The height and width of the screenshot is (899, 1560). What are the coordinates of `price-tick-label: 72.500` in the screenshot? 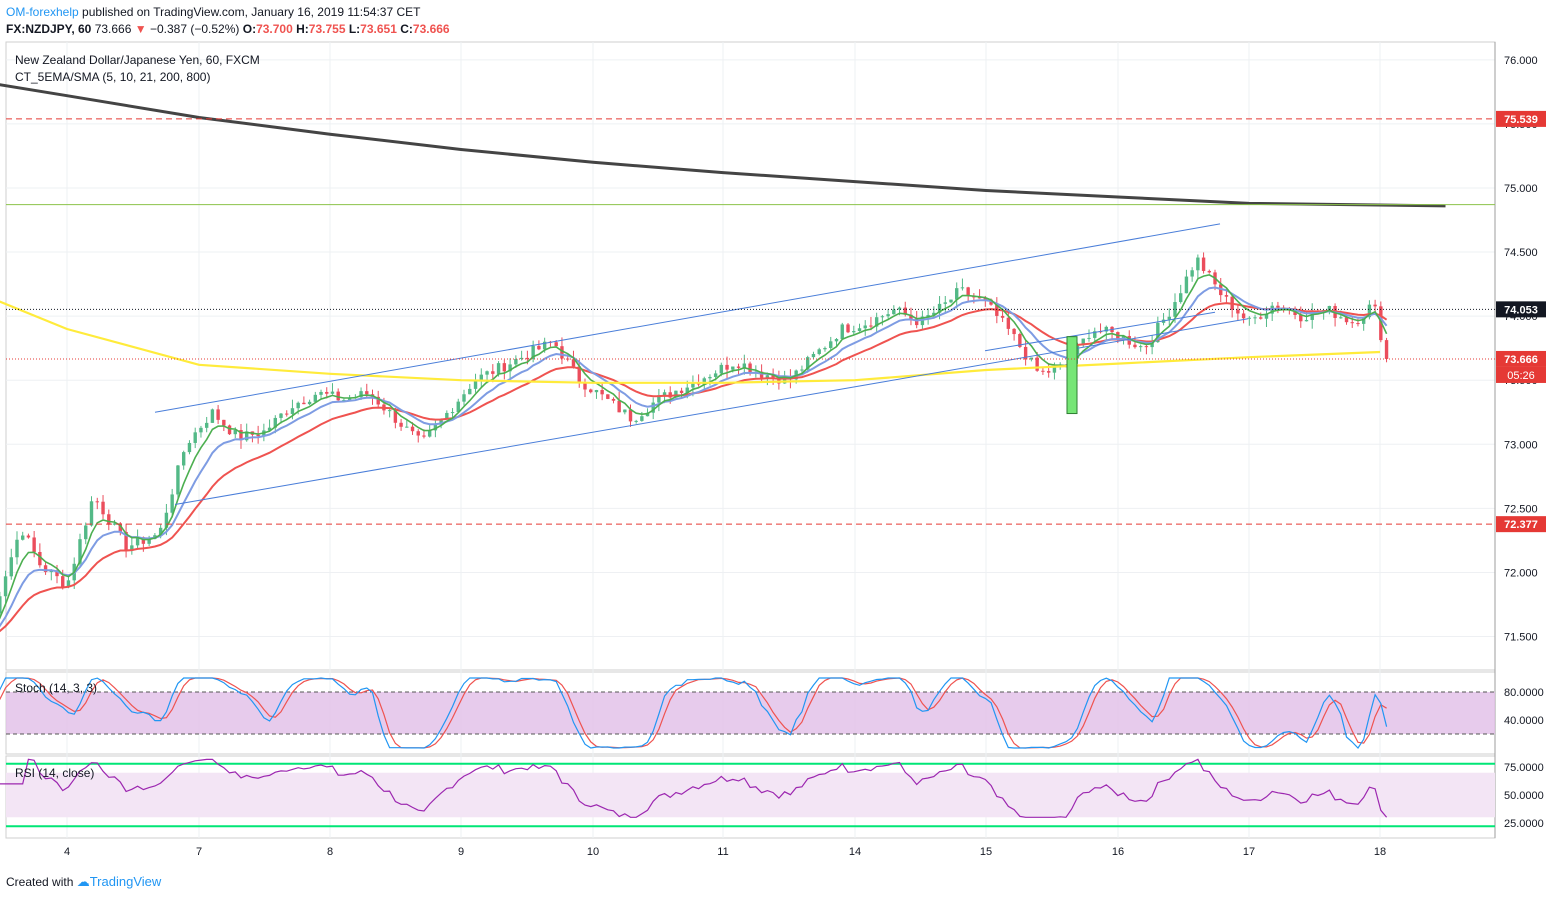 It's located at (1521, 509).